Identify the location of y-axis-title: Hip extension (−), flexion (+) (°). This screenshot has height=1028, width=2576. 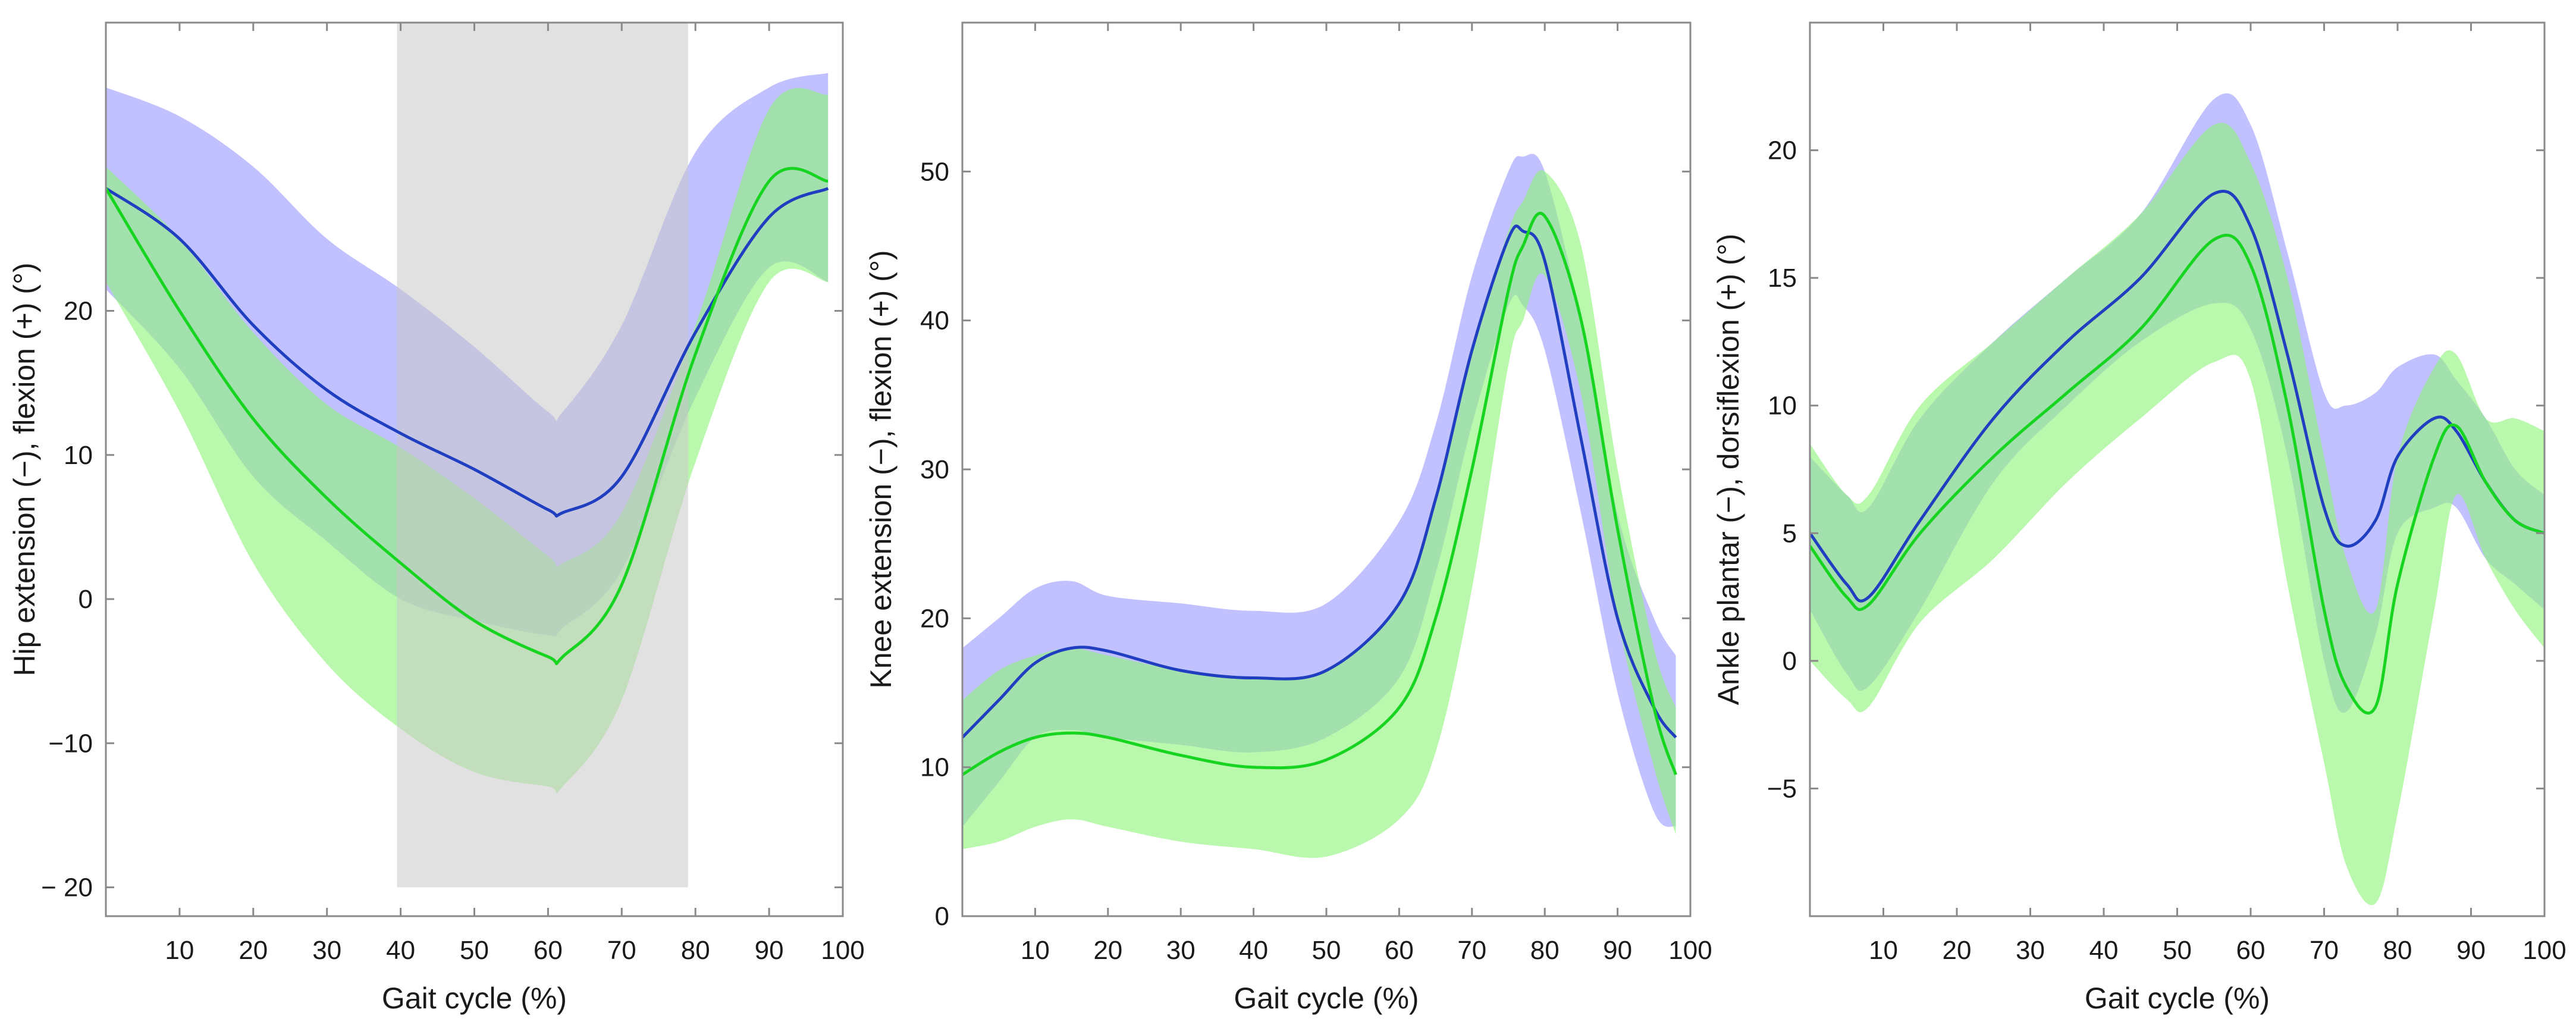
(24, 469).